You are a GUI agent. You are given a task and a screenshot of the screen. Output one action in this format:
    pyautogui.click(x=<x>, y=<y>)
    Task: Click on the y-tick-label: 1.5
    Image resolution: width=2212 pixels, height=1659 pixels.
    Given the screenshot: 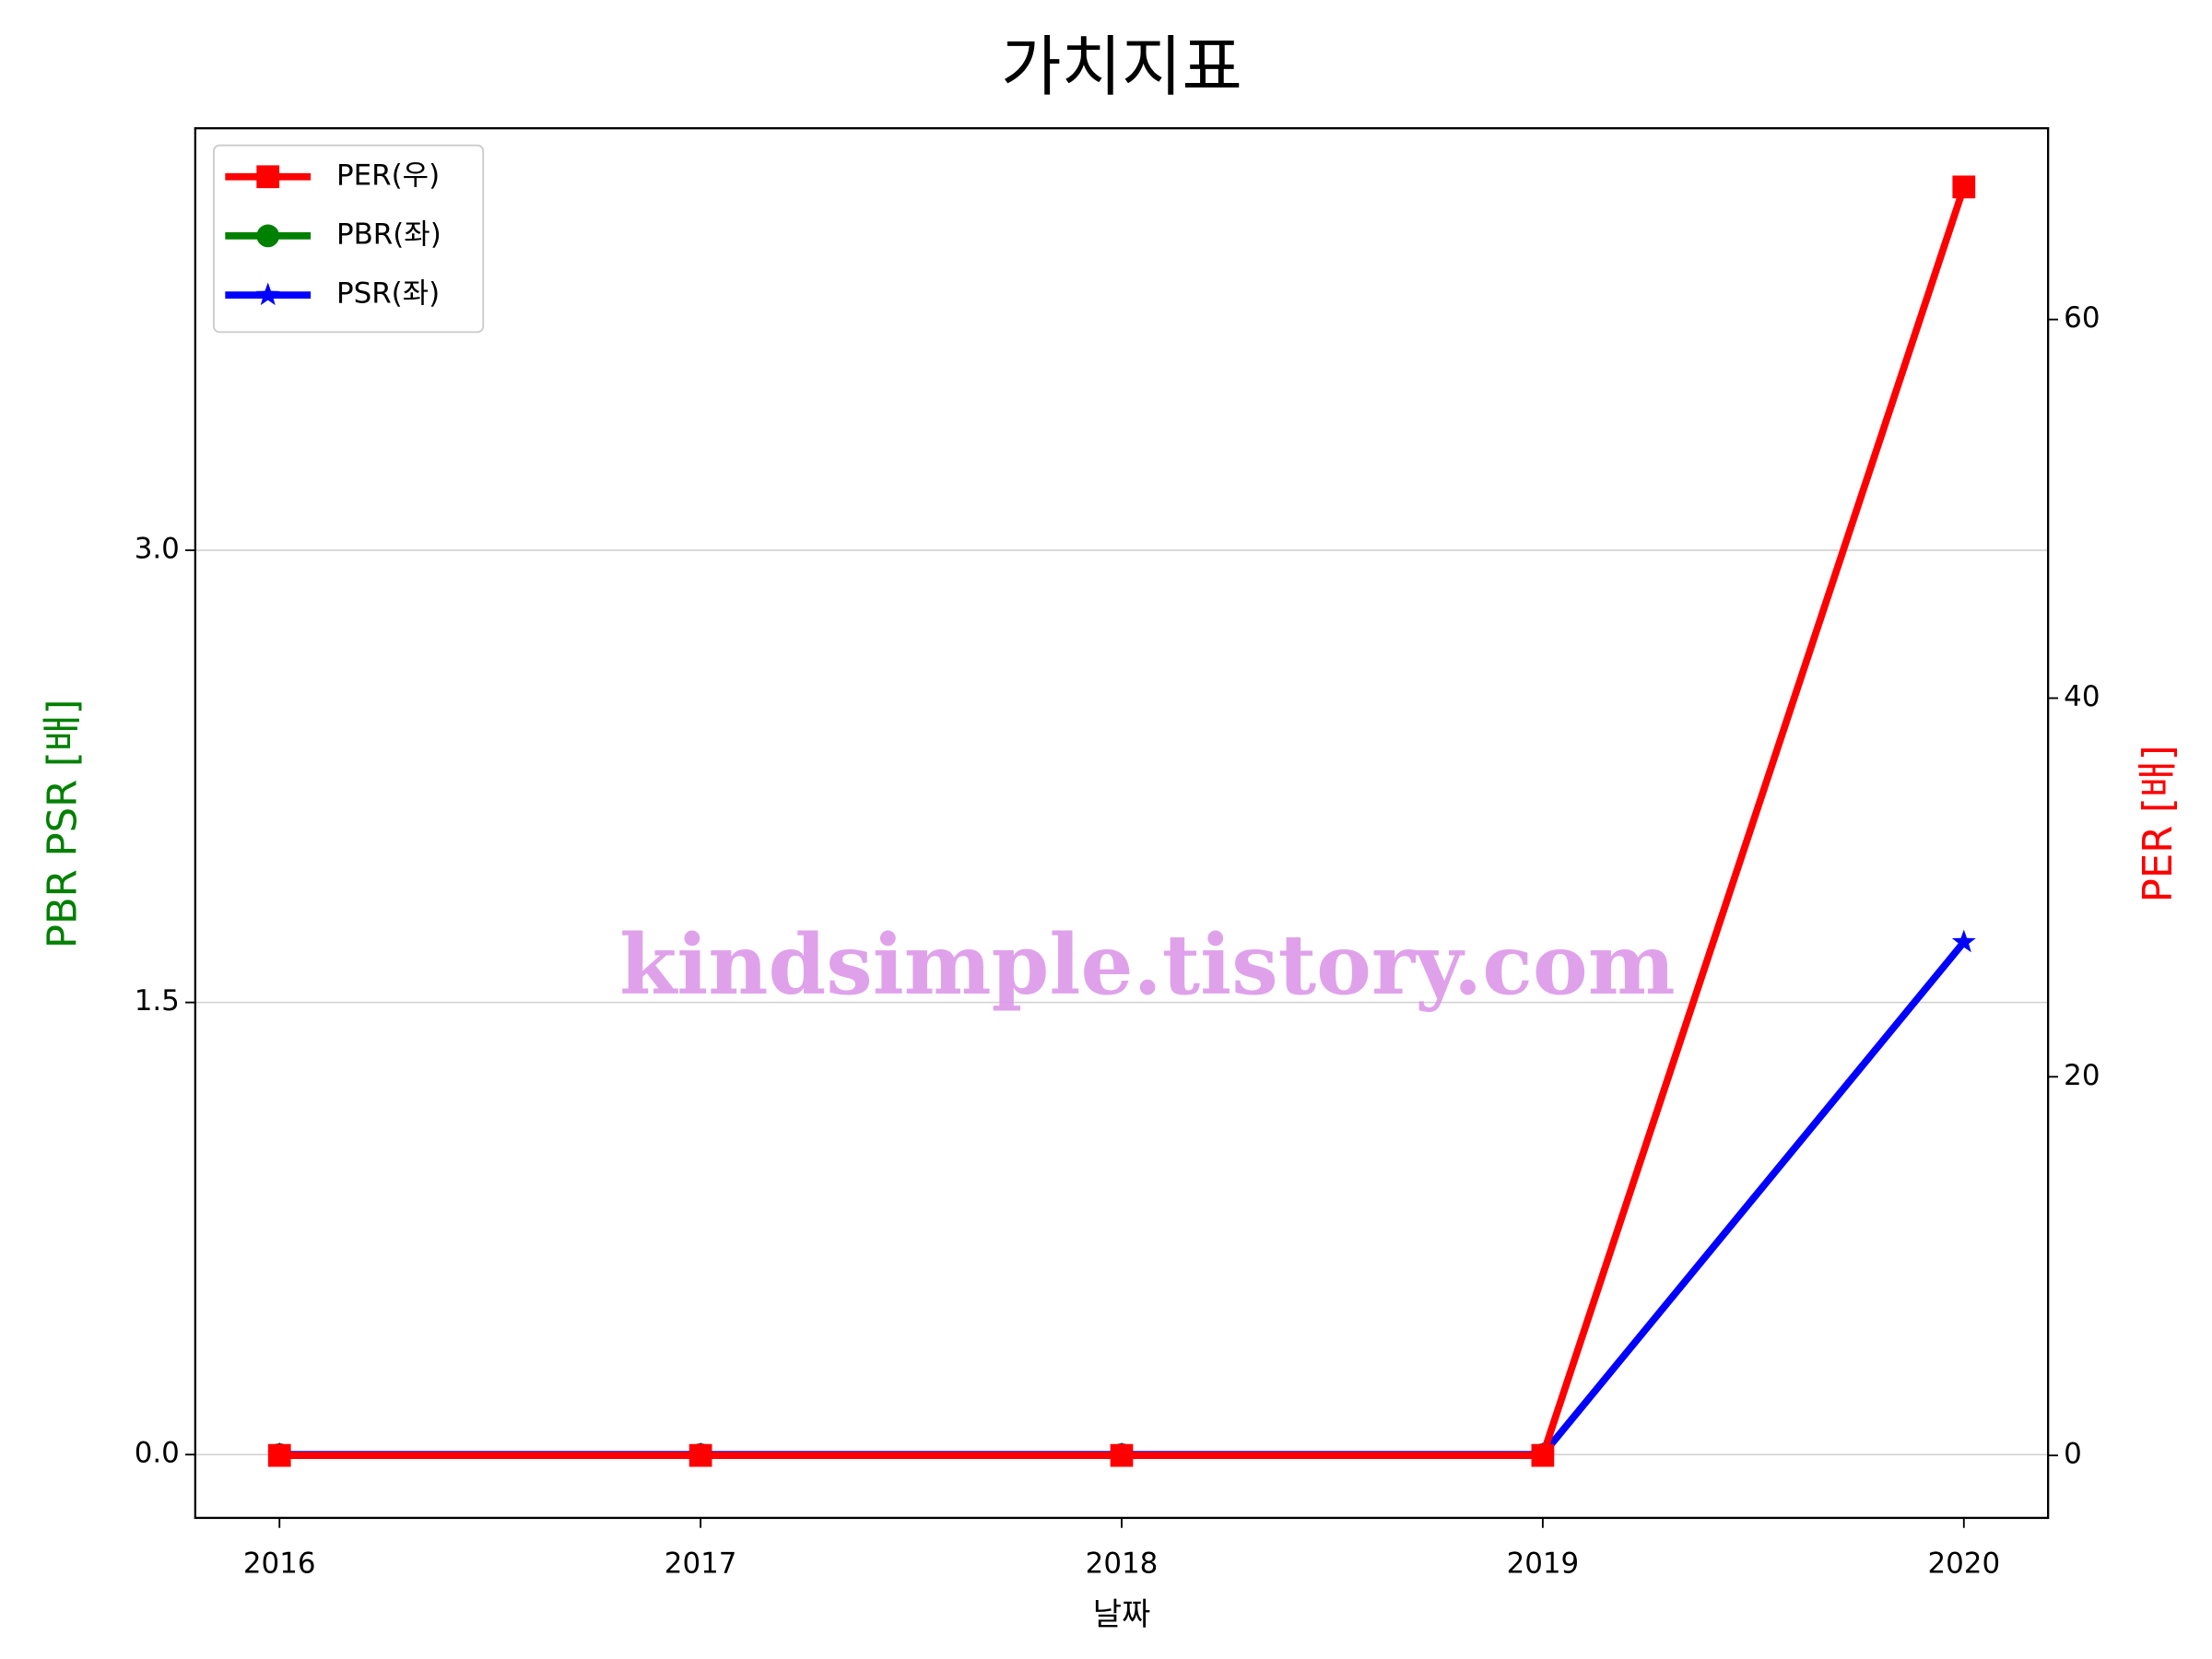 What is the action you would take?
    pyautogui.click(x=157, y=1001)
    